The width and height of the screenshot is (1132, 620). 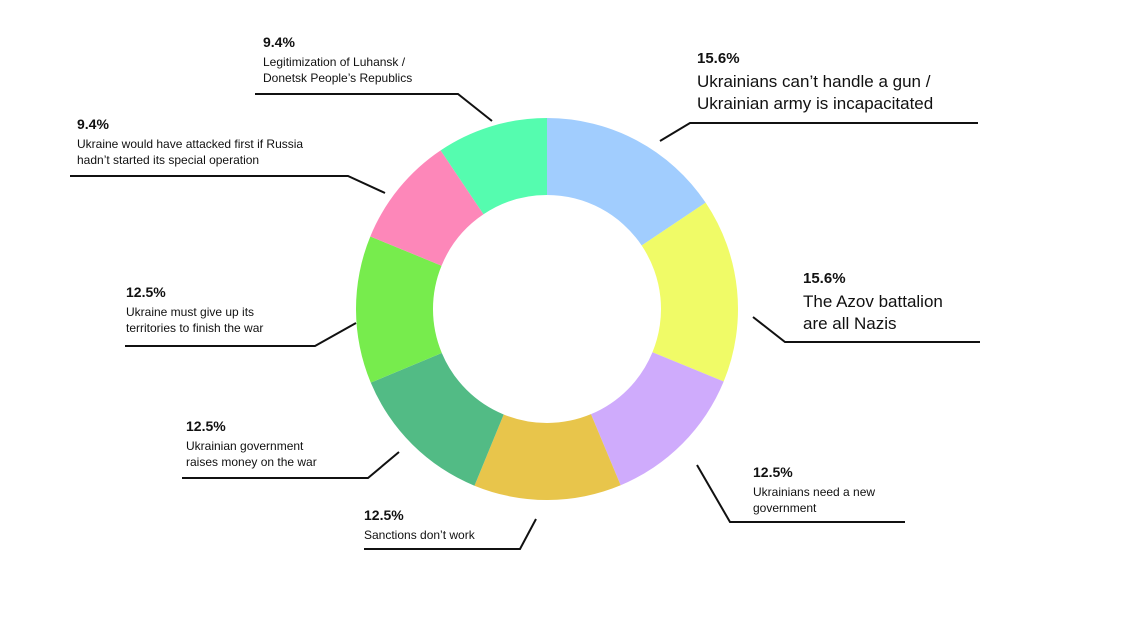 What do you see at coordinates (419, 525) in the screenshot?
I see `label-sanctions: 12.5% Sanctions don’t work` at bounding box center [419, 525].